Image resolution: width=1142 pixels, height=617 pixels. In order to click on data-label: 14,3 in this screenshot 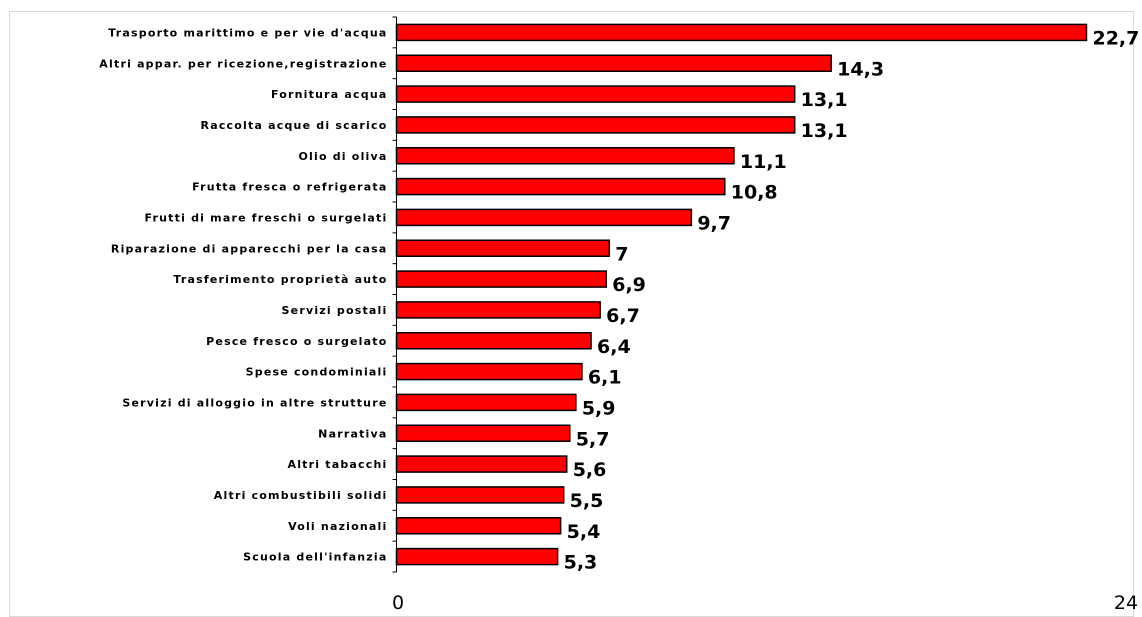, I will do `click(860, 69)`.